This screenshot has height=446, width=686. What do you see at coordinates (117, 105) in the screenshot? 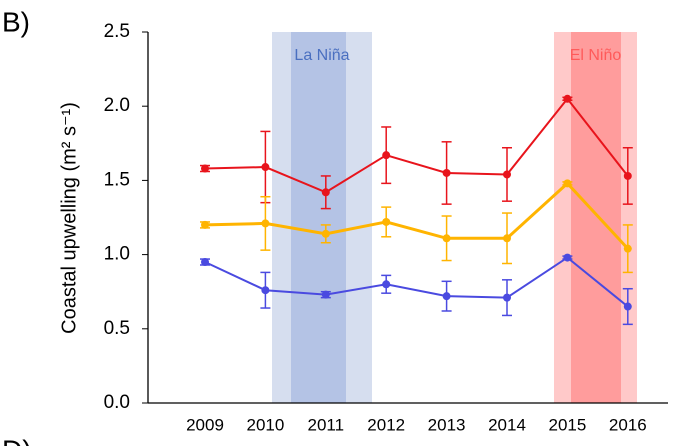
I see `y-tick-label: 2.0` at bounding box center [117, 105].